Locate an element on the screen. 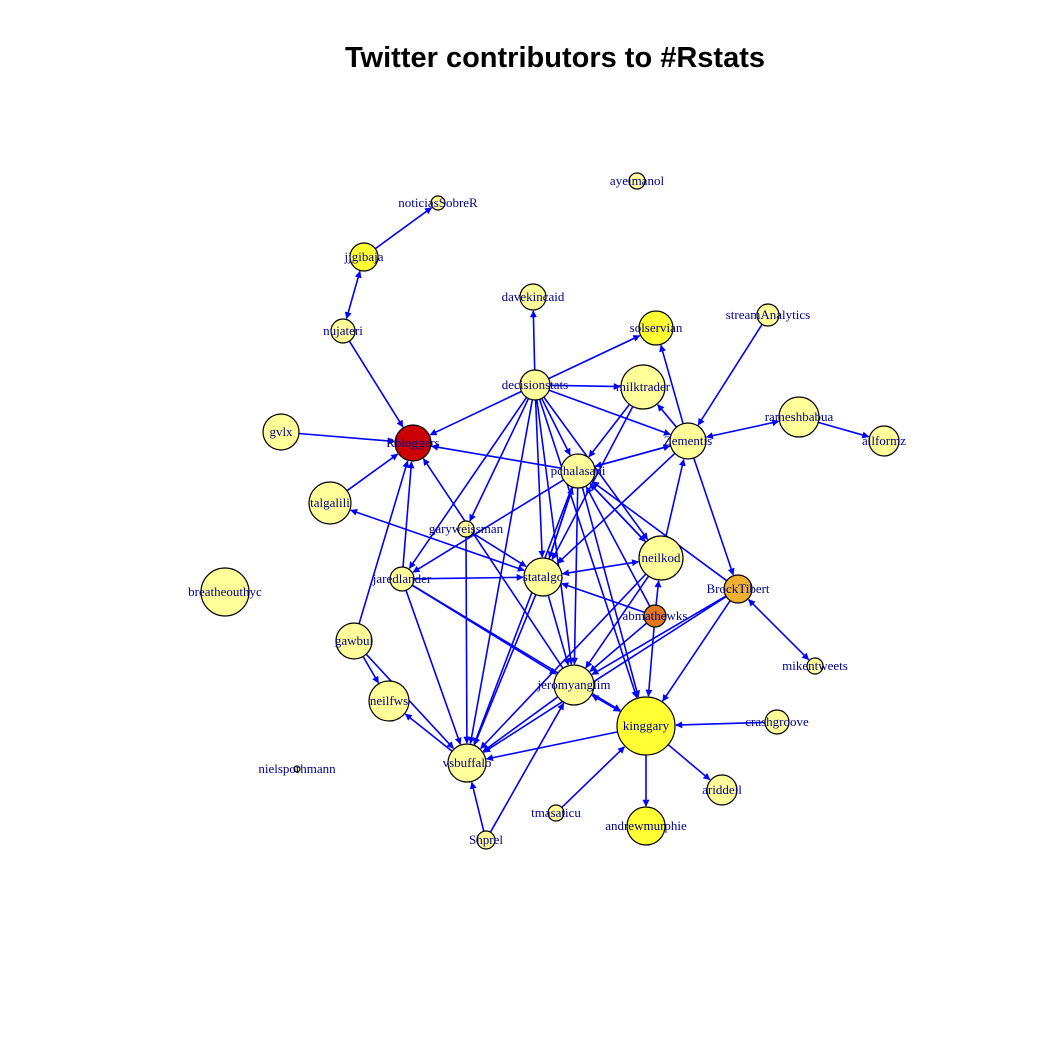 Image resolution: width=1050 pixels, height=1050 pixels. edge-tmasaticu-to-kinggary is located at coordinates (593, 777).